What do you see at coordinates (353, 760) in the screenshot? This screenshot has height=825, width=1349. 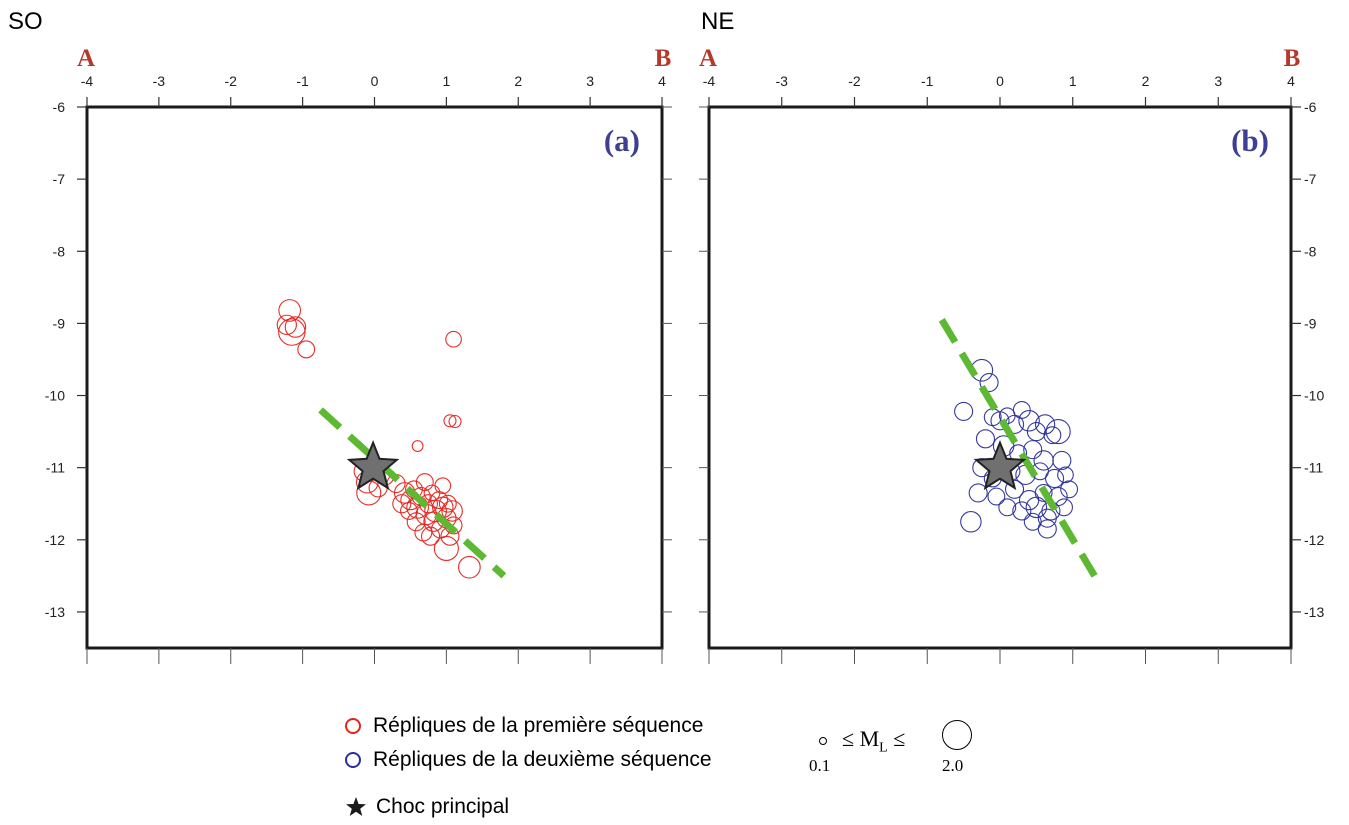 I see `blue-circle-icon` at bounding box center [353, 760].